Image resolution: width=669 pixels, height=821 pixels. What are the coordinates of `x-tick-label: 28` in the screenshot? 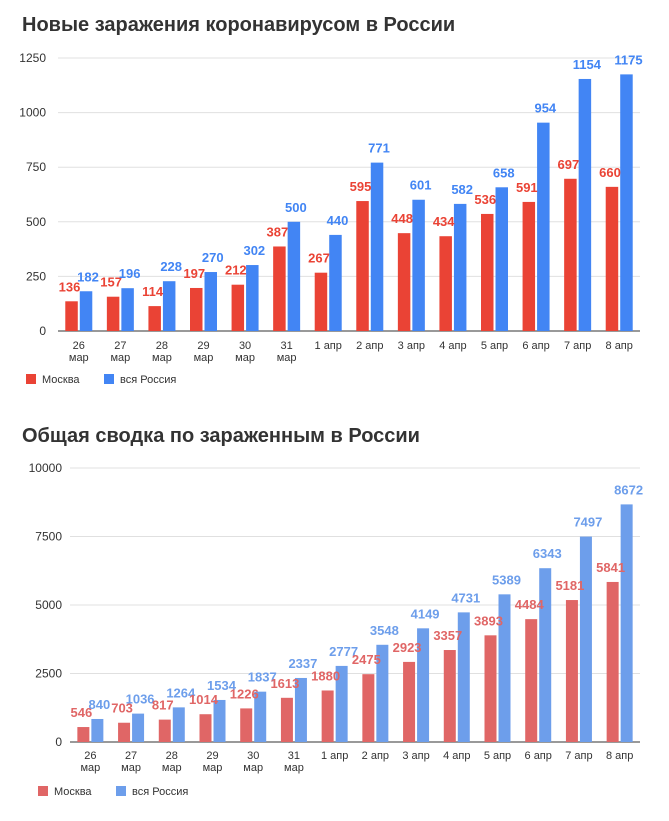 It's located at (172, 756).